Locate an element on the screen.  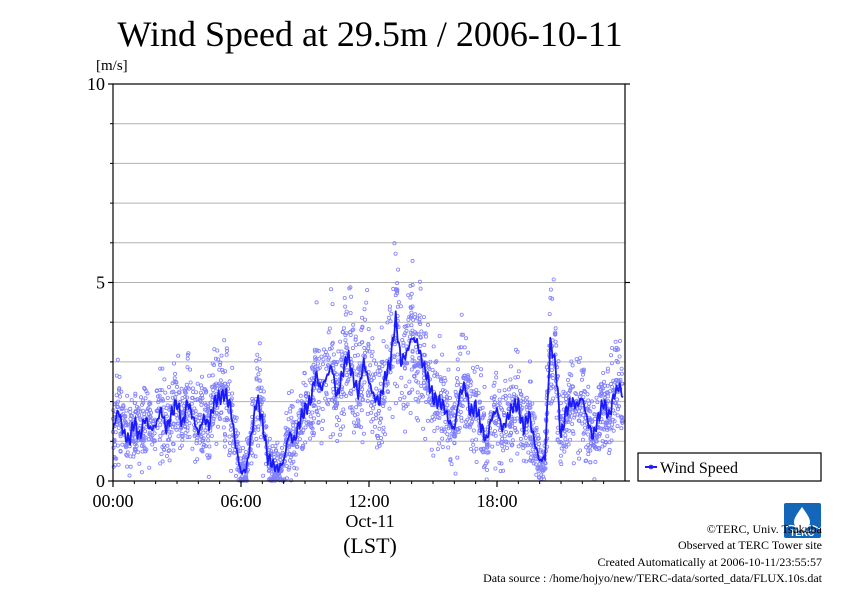
observed-text: Observed at TERC Tower site is located at coordinates (750, 545).